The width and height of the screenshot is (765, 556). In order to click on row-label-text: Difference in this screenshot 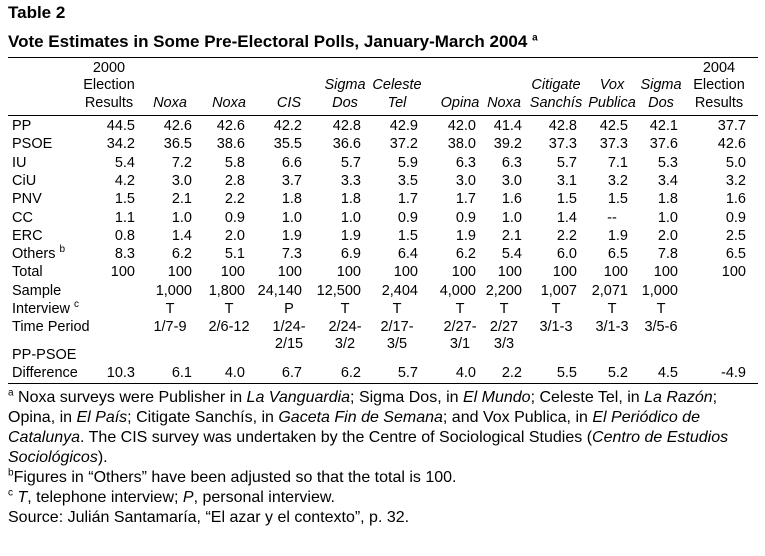, I will do `click(45, 373)`.